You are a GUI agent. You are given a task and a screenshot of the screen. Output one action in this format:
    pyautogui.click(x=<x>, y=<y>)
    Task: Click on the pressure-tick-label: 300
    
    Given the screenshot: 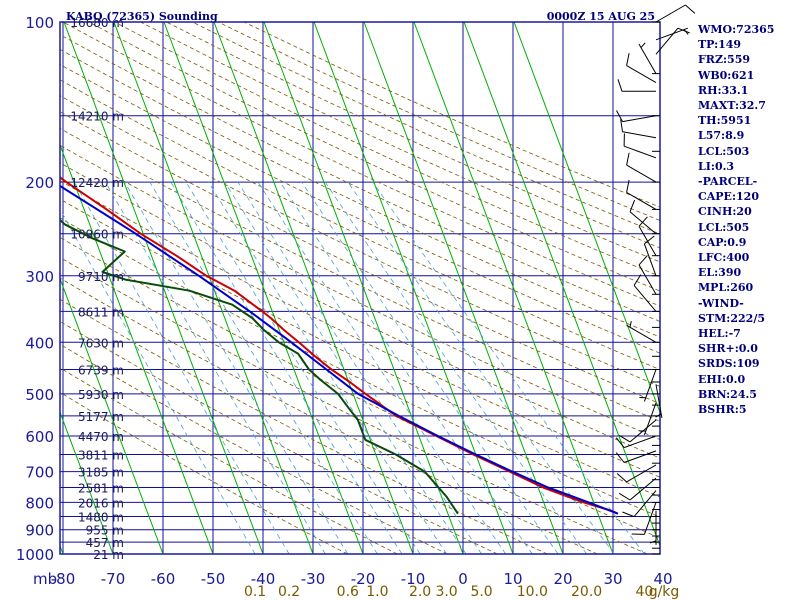 What is the action you would take?
    pyautogui.click(x=39, y=277)
    